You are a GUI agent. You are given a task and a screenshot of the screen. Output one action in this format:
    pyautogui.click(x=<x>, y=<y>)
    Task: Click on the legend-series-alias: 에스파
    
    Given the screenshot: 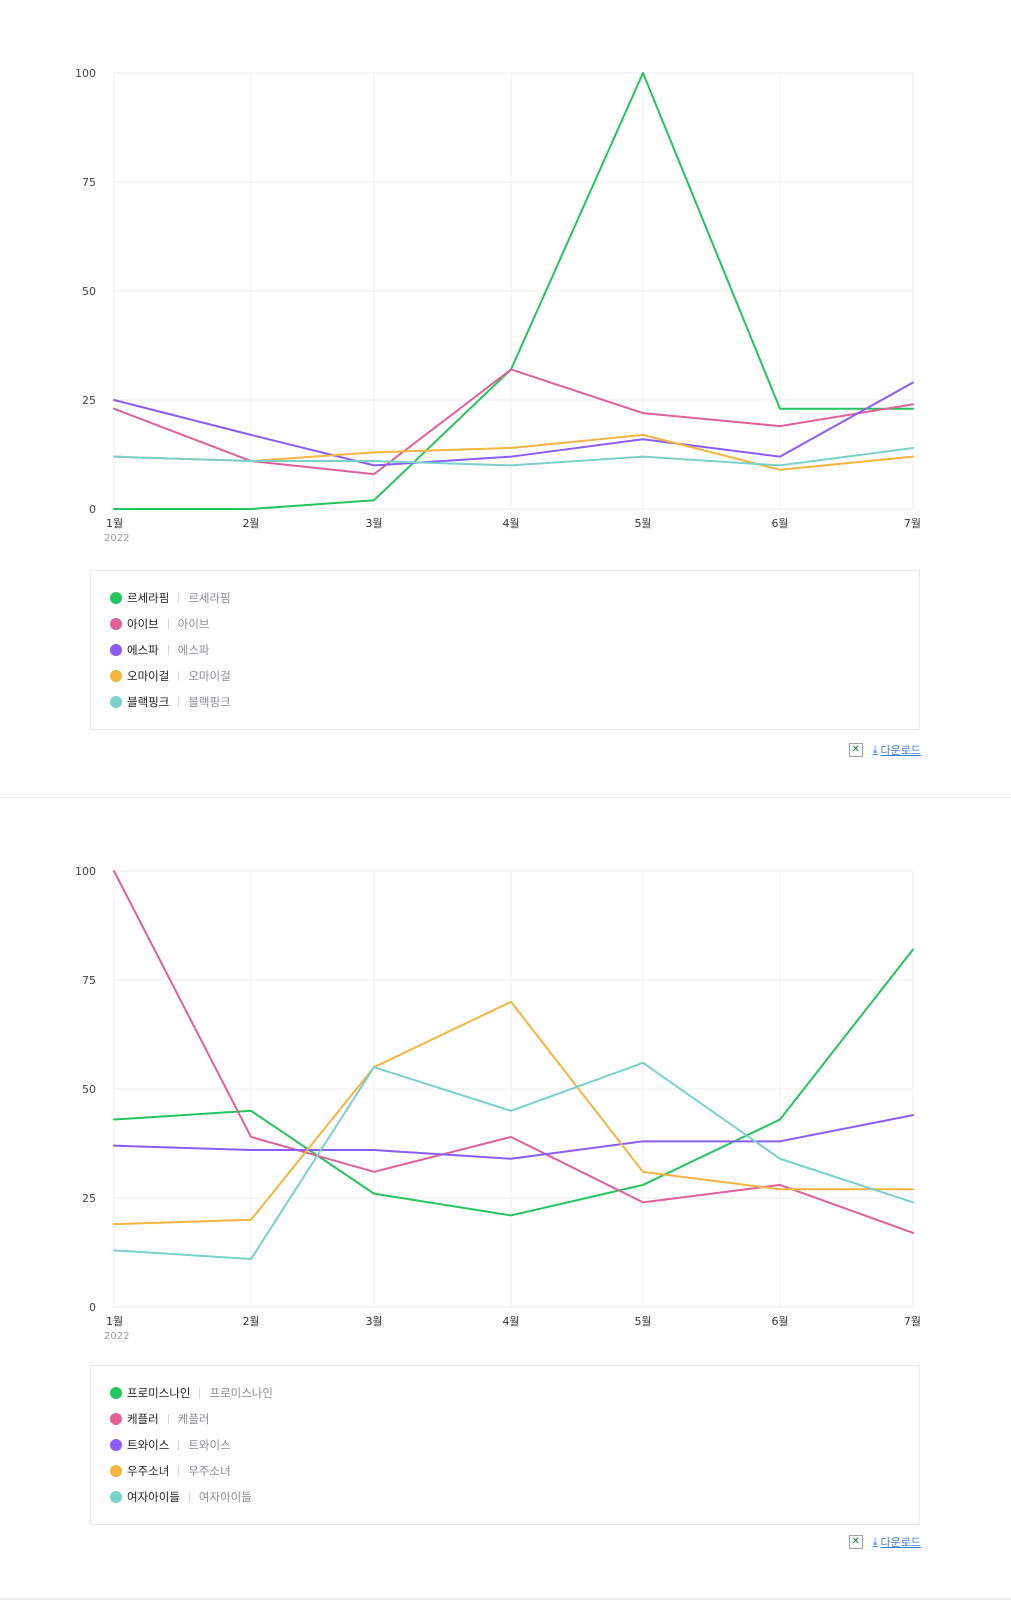 What is the action you would take?
    pyautogui.click(x=193, y=650)
    